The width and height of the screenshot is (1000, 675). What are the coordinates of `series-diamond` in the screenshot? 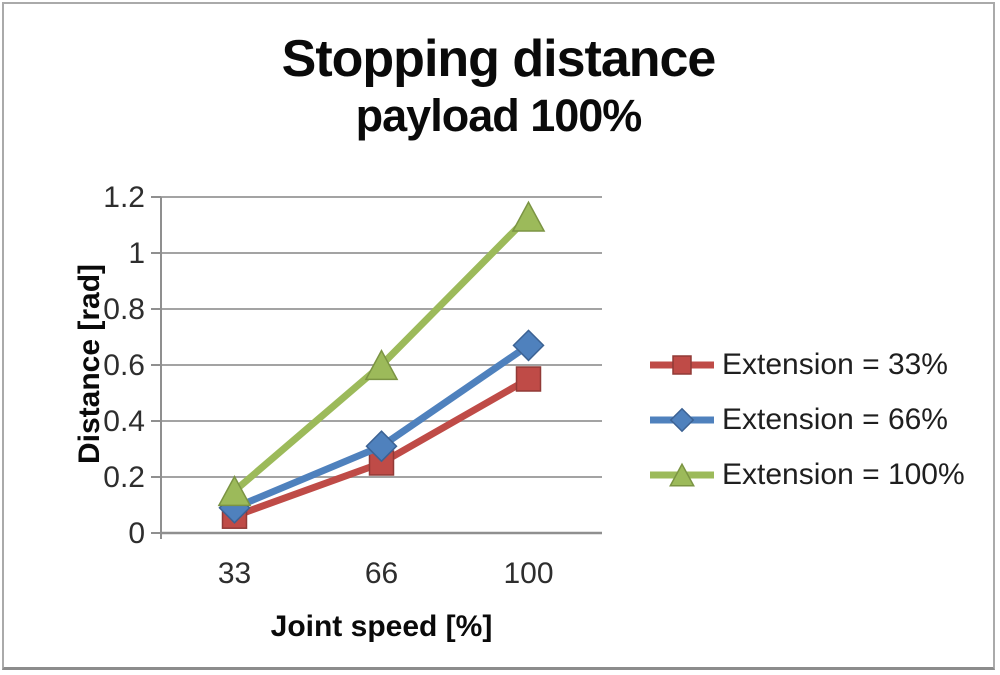 It's located at (381, 426).